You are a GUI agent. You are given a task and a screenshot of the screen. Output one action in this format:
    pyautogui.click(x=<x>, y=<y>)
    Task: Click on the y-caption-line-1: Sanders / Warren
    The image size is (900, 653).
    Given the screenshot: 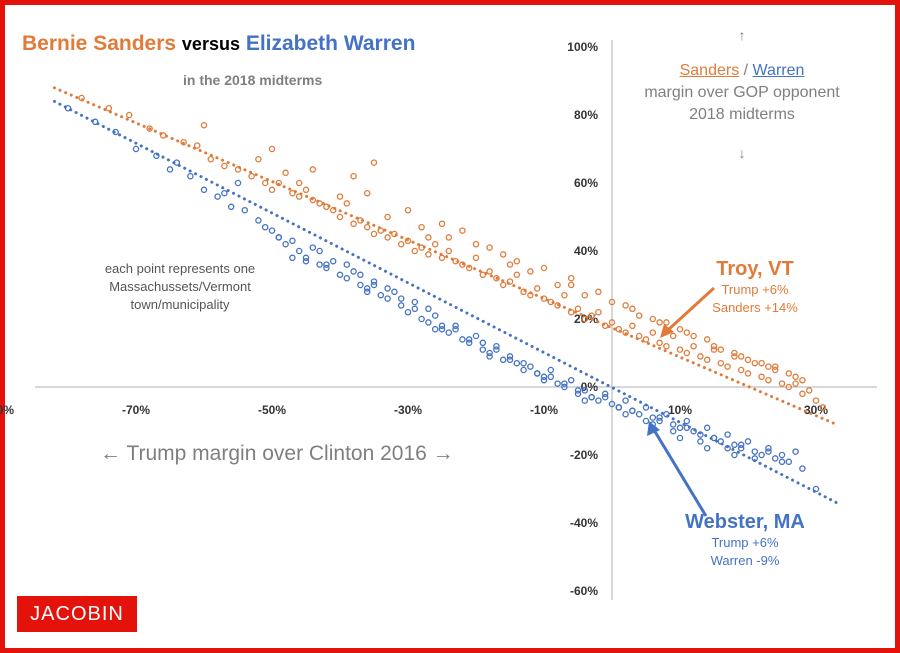 What is the action you would take?
    pyautogui.click(x=742, y=71)
    